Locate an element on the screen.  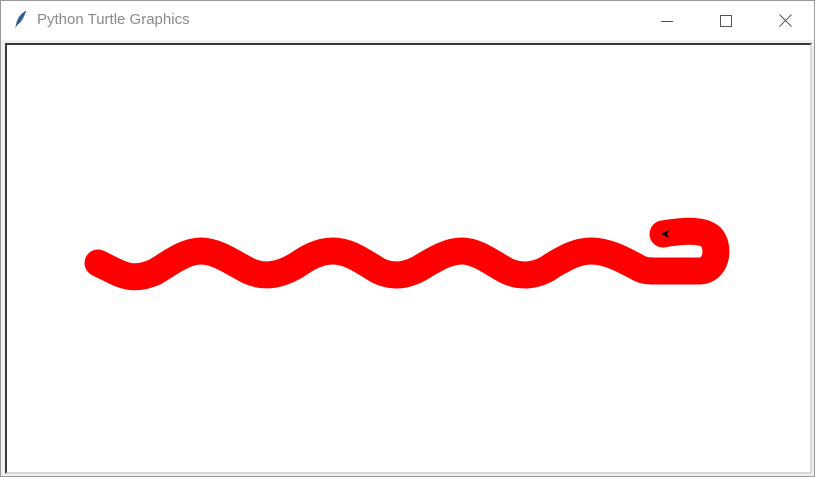
minimize-icon is located at coordinates (667, 21).